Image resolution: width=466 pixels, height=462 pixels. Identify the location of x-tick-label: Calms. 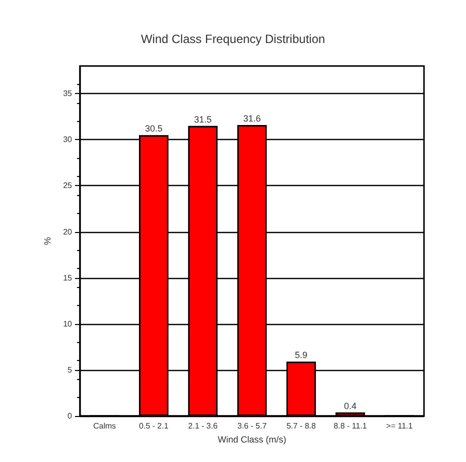
(104, 426).